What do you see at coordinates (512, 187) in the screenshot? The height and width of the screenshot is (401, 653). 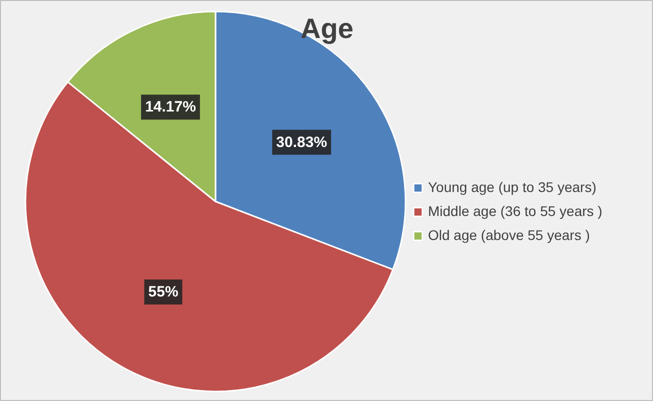 I see `legend-label: Young age (up to 35 years)` at bounding box center [512, 187].